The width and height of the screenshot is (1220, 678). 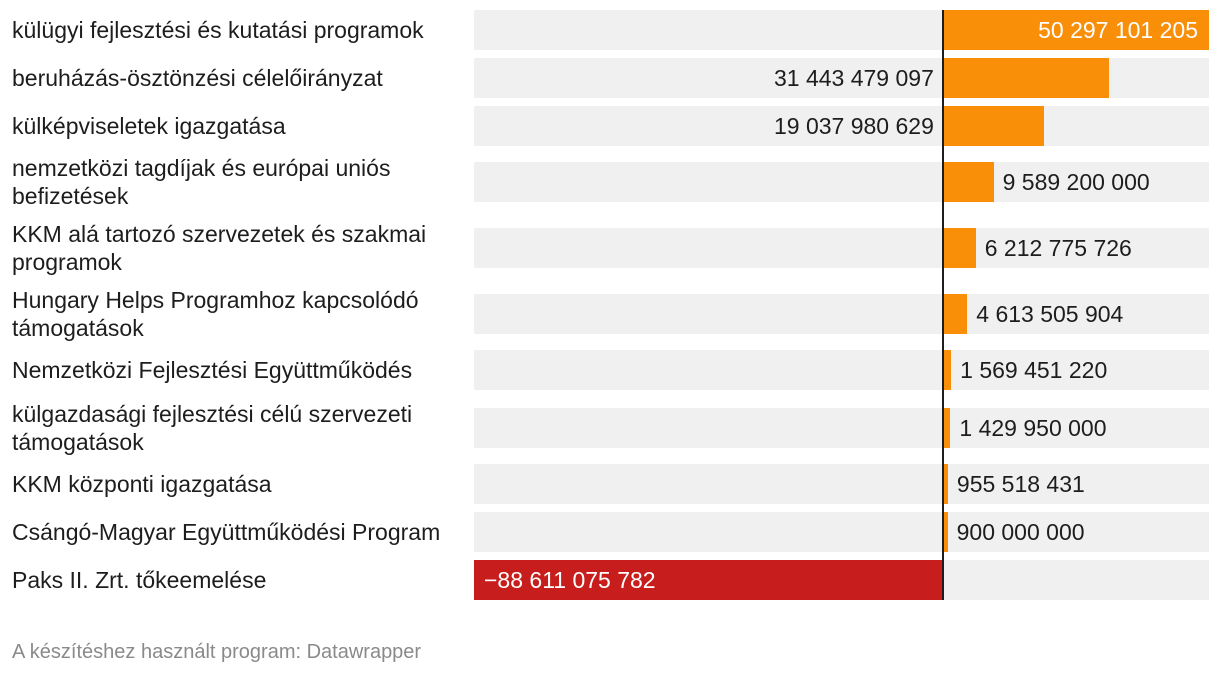 What do you see at coordinates (139, 580) in the screenshot?
I see `category-label: Paks II. Zrt. tőkeemelése` at bounding box center [139, 580].